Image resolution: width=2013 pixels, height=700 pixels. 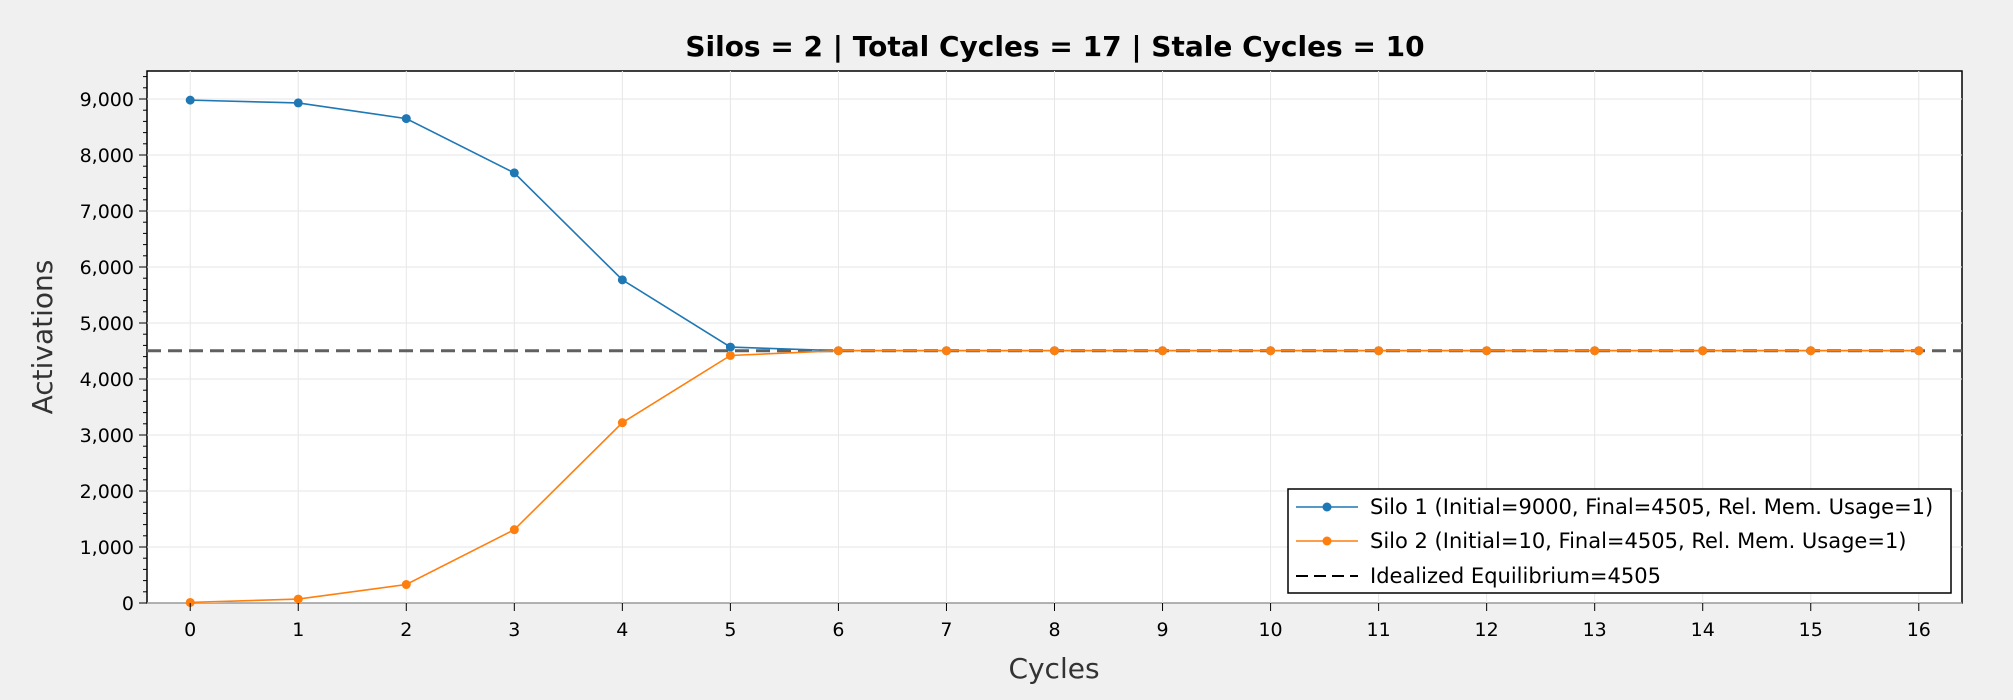 I want to click on x-tick-label: 6, so click(x=838, y=630).